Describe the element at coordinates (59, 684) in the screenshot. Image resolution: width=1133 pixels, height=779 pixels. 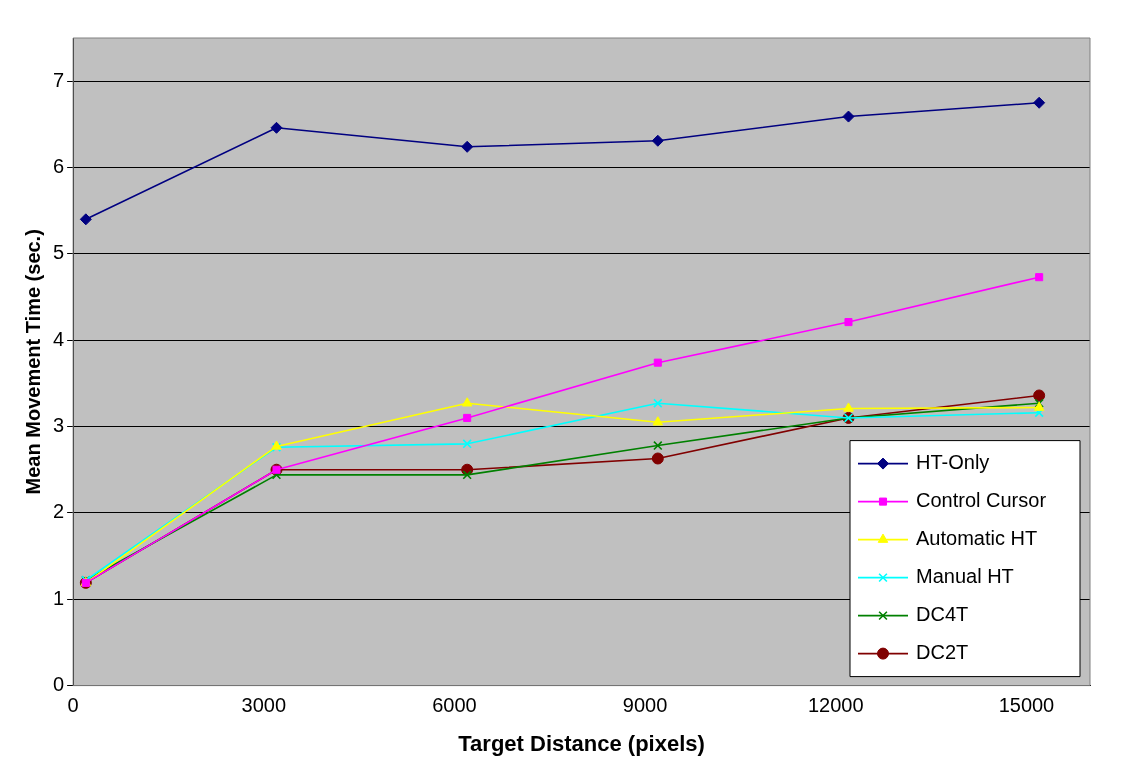
I see `y-tick-label: 0` at that location.